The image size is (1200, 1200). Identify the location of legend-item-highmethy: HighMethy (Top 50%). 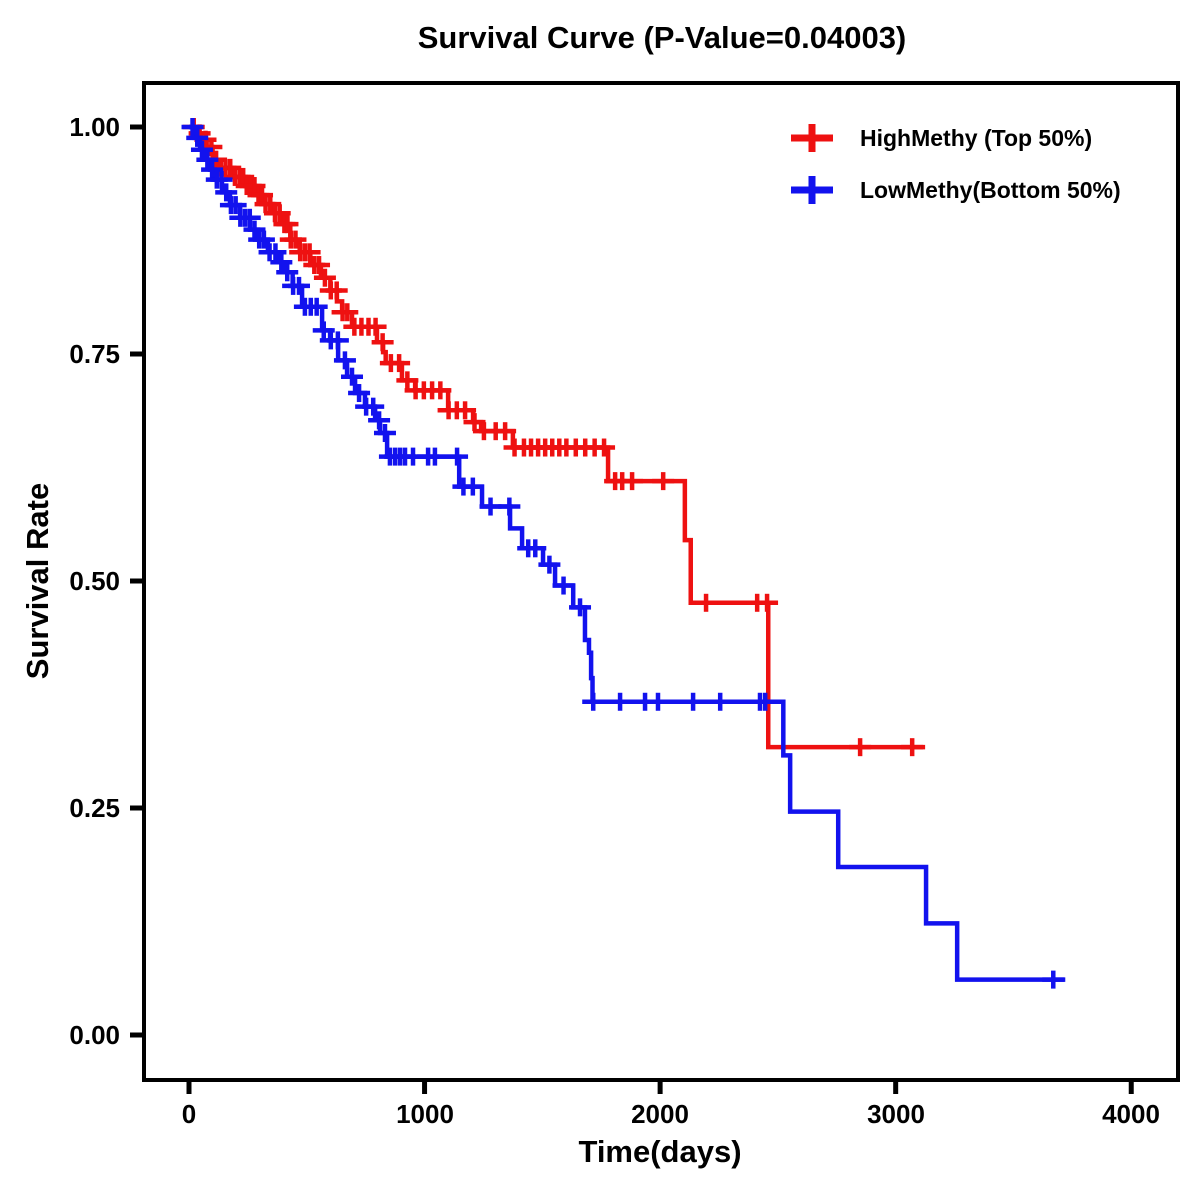
(941, 138).